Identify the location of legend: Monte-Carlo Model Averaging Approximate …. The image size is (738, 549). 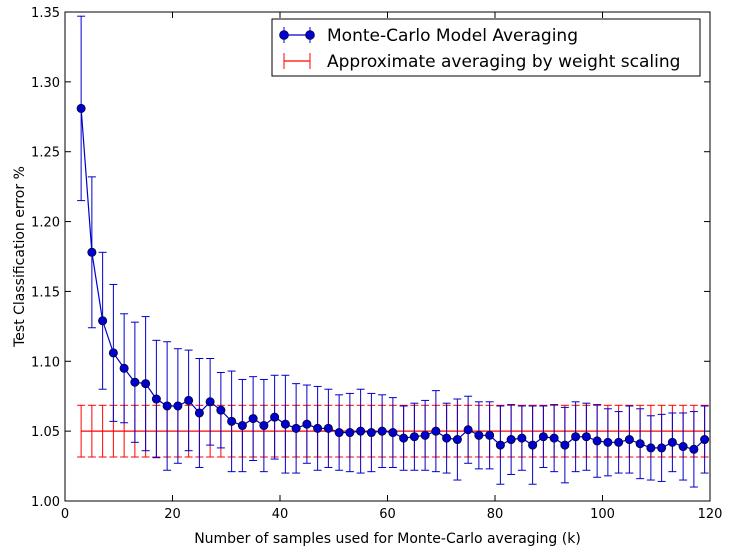
(486, 47).